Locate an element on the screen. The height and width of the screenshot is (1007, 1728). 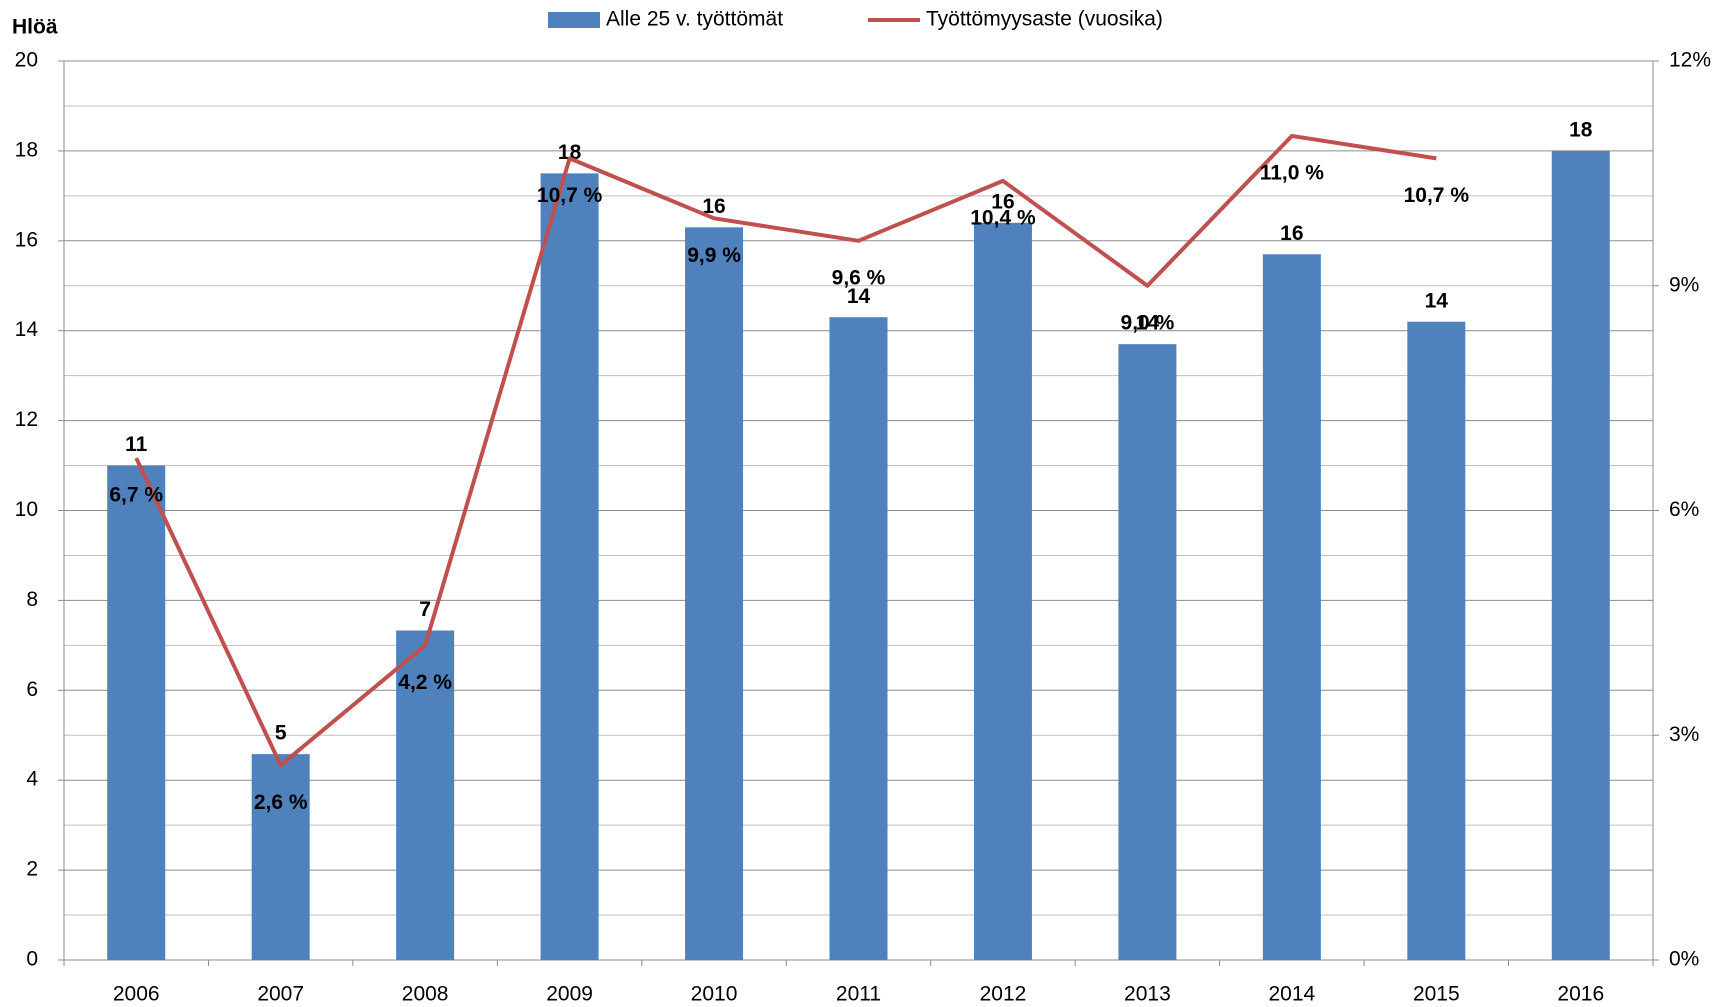
y-tick-label: 6 is located at coordinates (32, 689).